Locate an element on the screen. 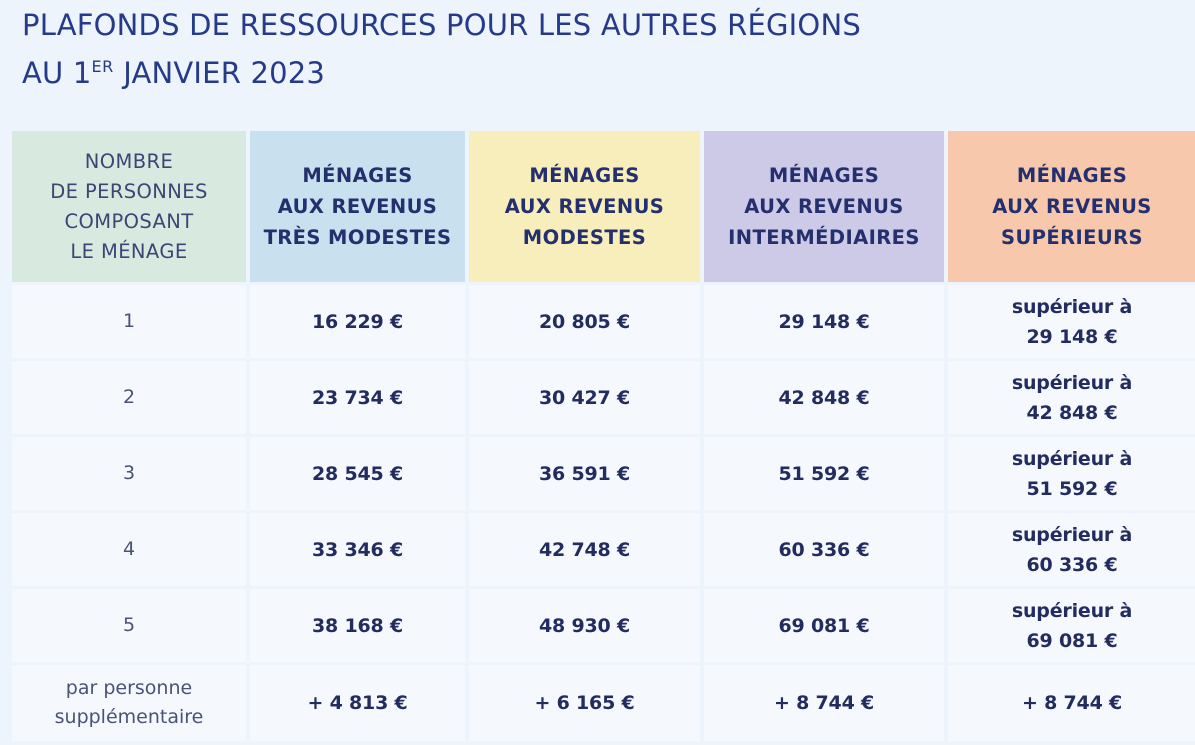  row-label-household-size: 3 is located at coordinates (129, 473).